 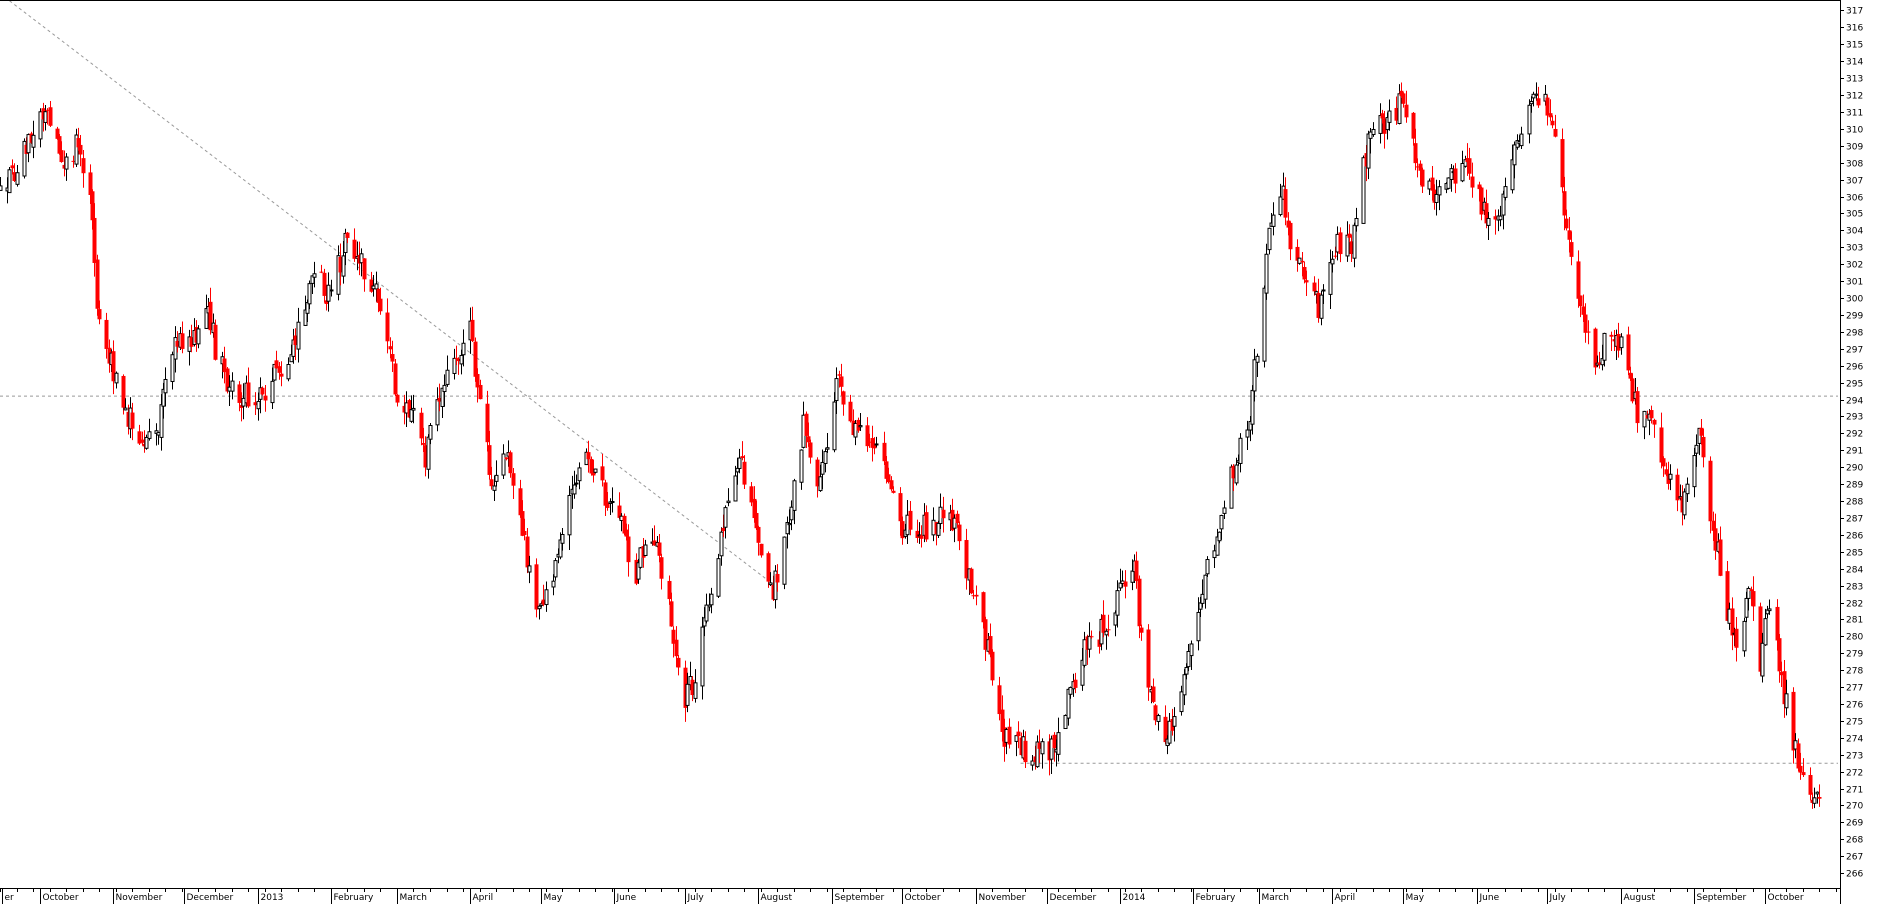 I want to click on price-tick-label: 292, so click(x=1854, y=435).